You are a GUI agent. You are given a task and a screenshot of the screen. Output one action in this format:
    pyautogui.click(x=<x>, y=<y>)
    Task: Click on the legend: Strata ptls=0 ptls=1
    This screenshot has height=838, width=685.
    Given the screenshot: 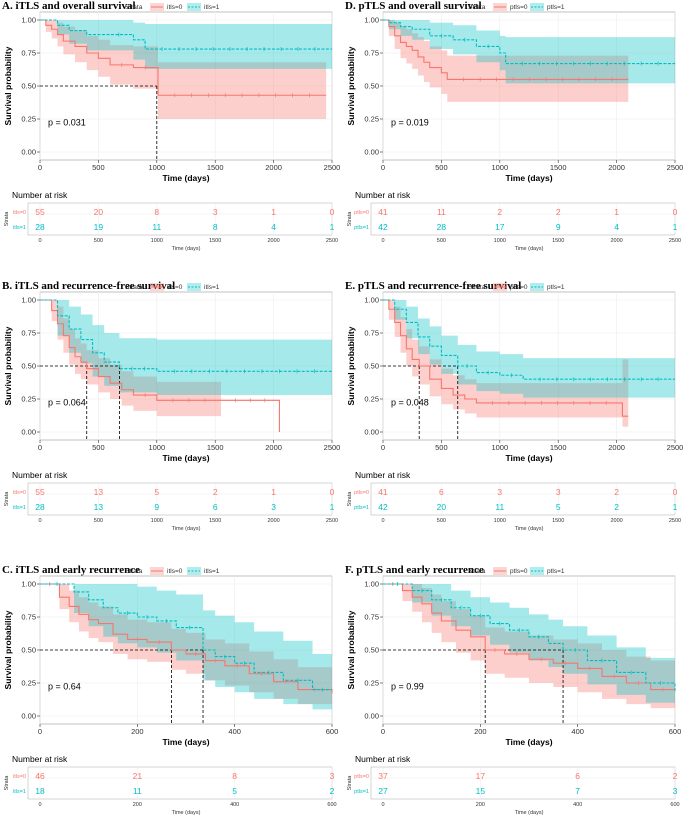 What is the action you would take?
    pyautogui.click(x=516, y=571)
    